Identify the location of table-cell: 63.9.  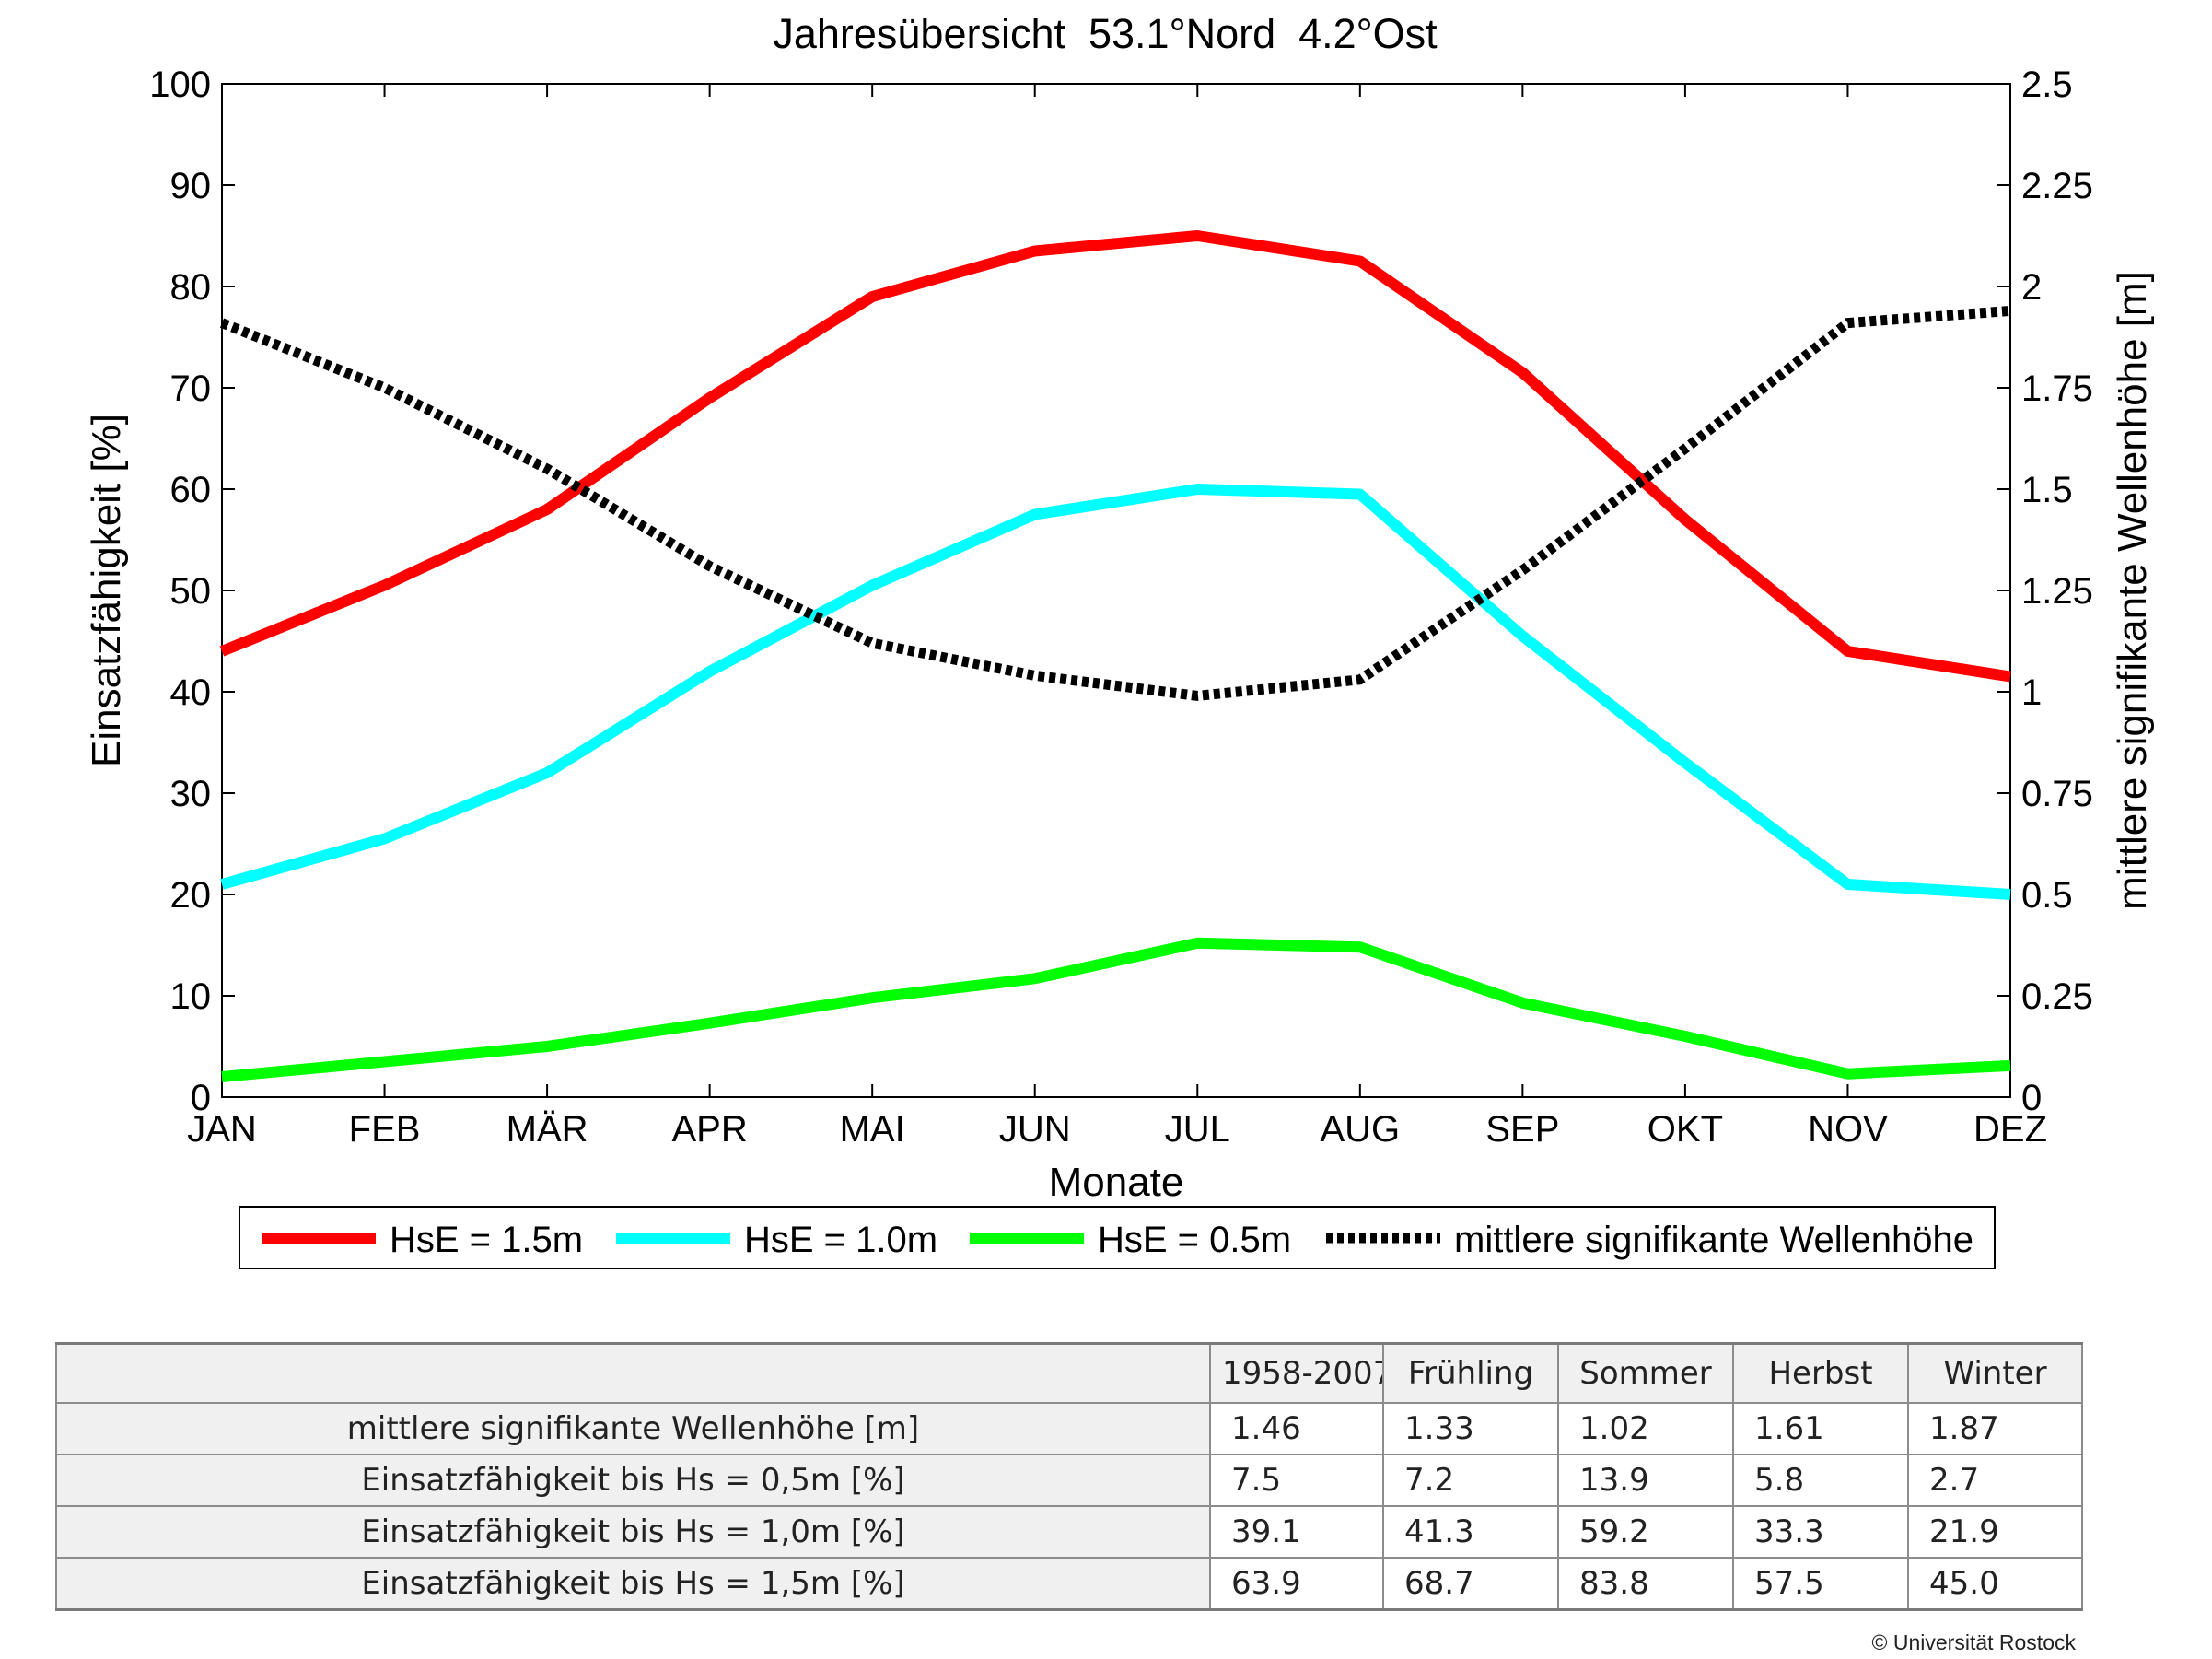
(1296, 1584).